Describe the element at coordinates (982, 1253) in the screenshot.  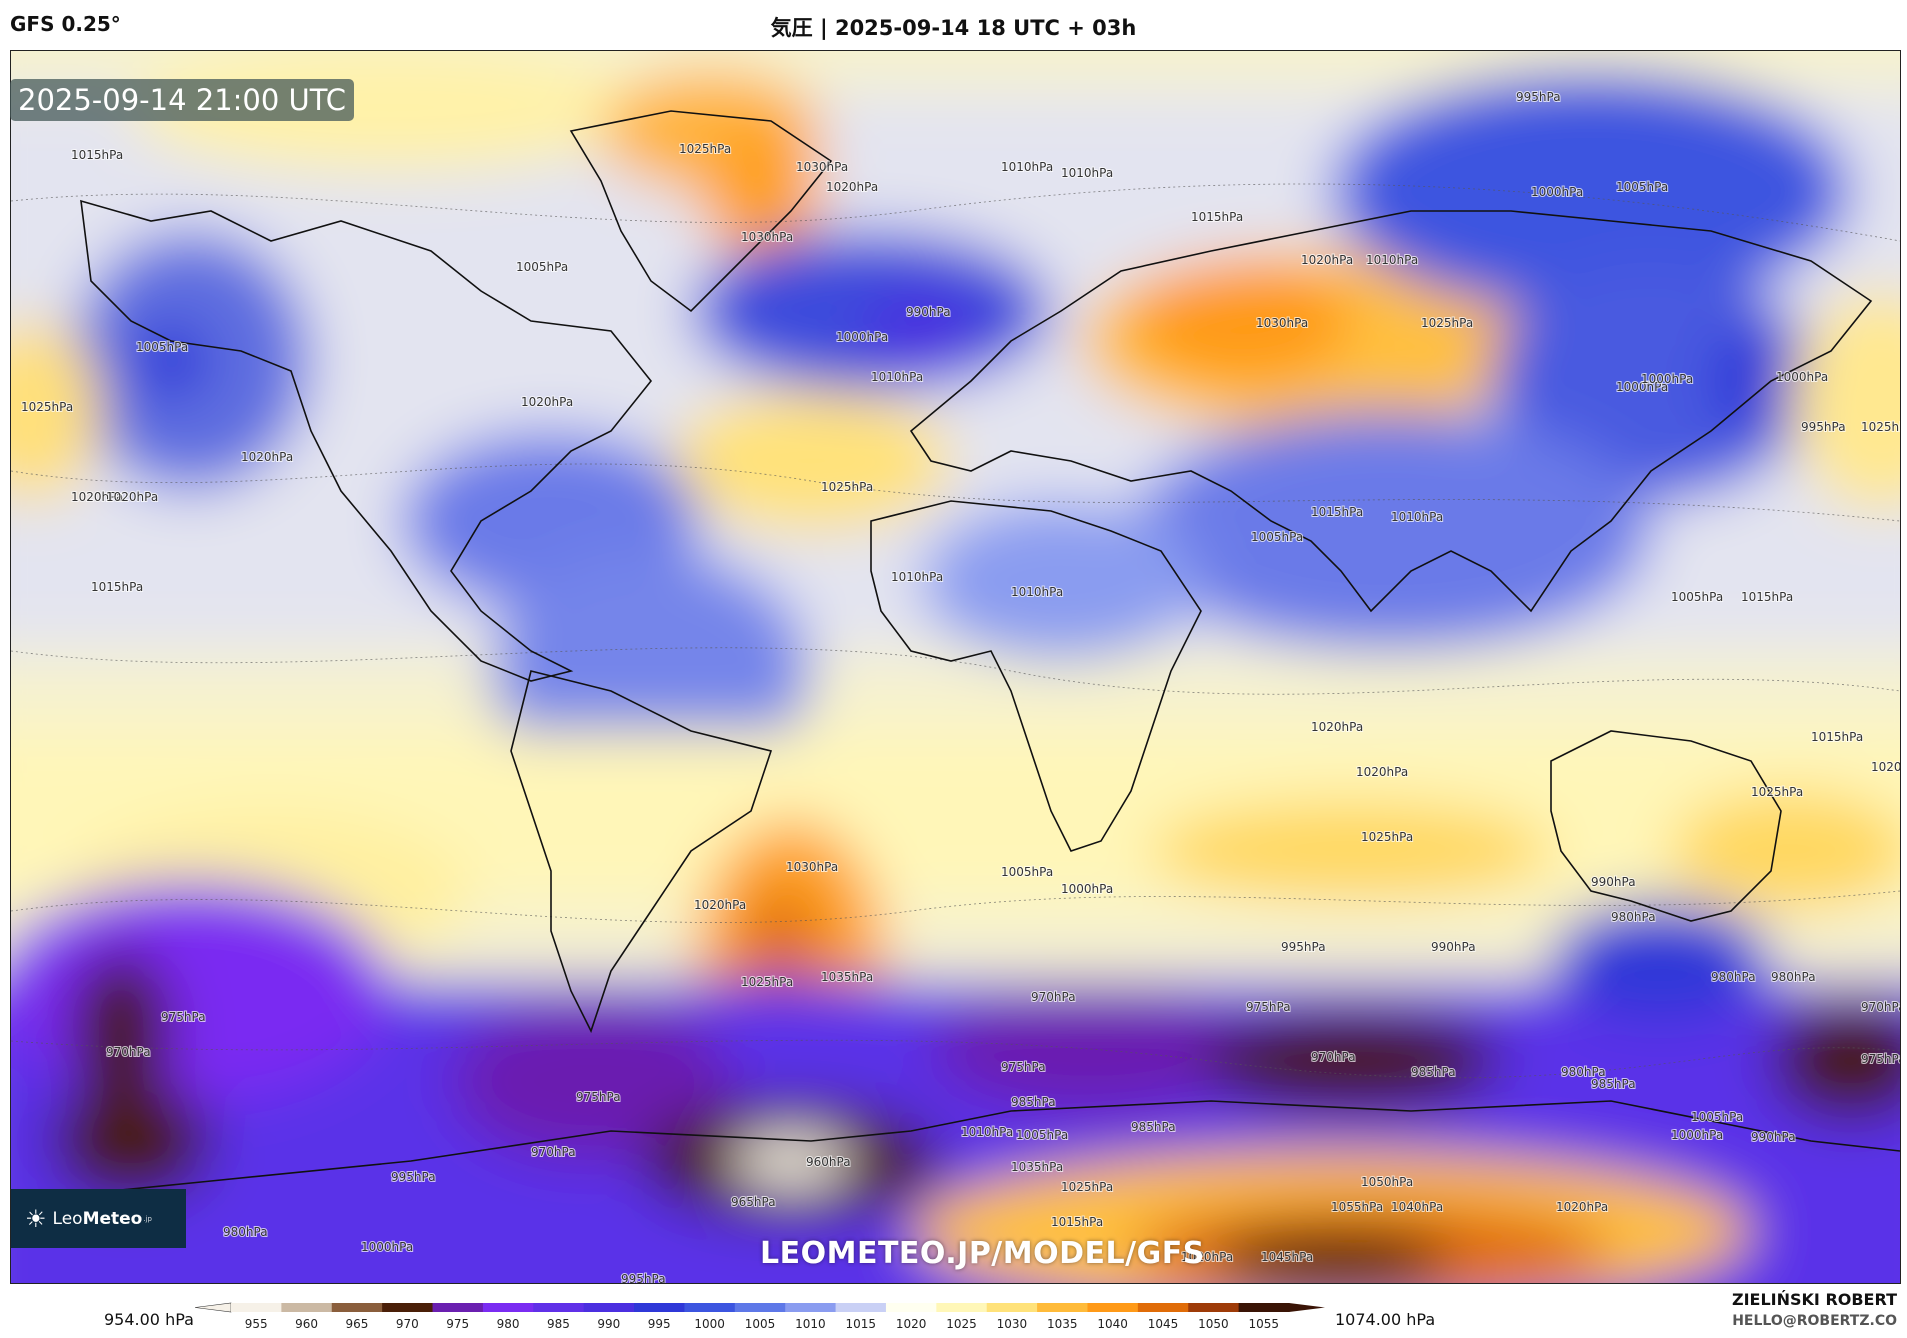
I see `source-watermark: LEOMETEO.JP/MODEL/GFS` at that location.